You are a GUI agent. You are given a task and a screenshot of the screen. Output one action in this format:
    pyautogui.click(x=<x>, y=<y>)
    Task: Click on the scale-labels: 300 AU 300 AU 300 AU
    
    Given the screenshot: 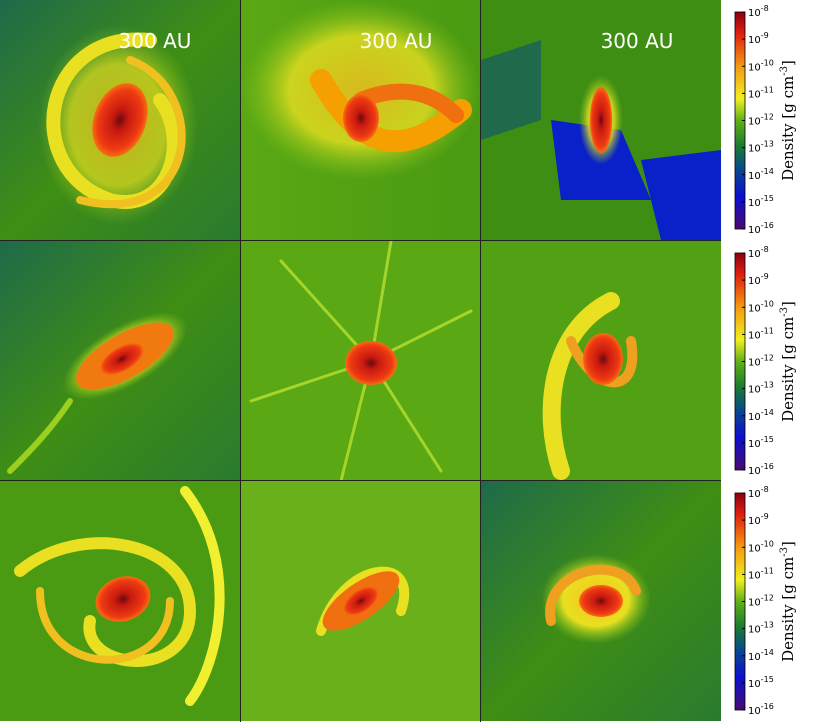 What is the action you would take?
    pyautogui.click(x=396, y=41)
    